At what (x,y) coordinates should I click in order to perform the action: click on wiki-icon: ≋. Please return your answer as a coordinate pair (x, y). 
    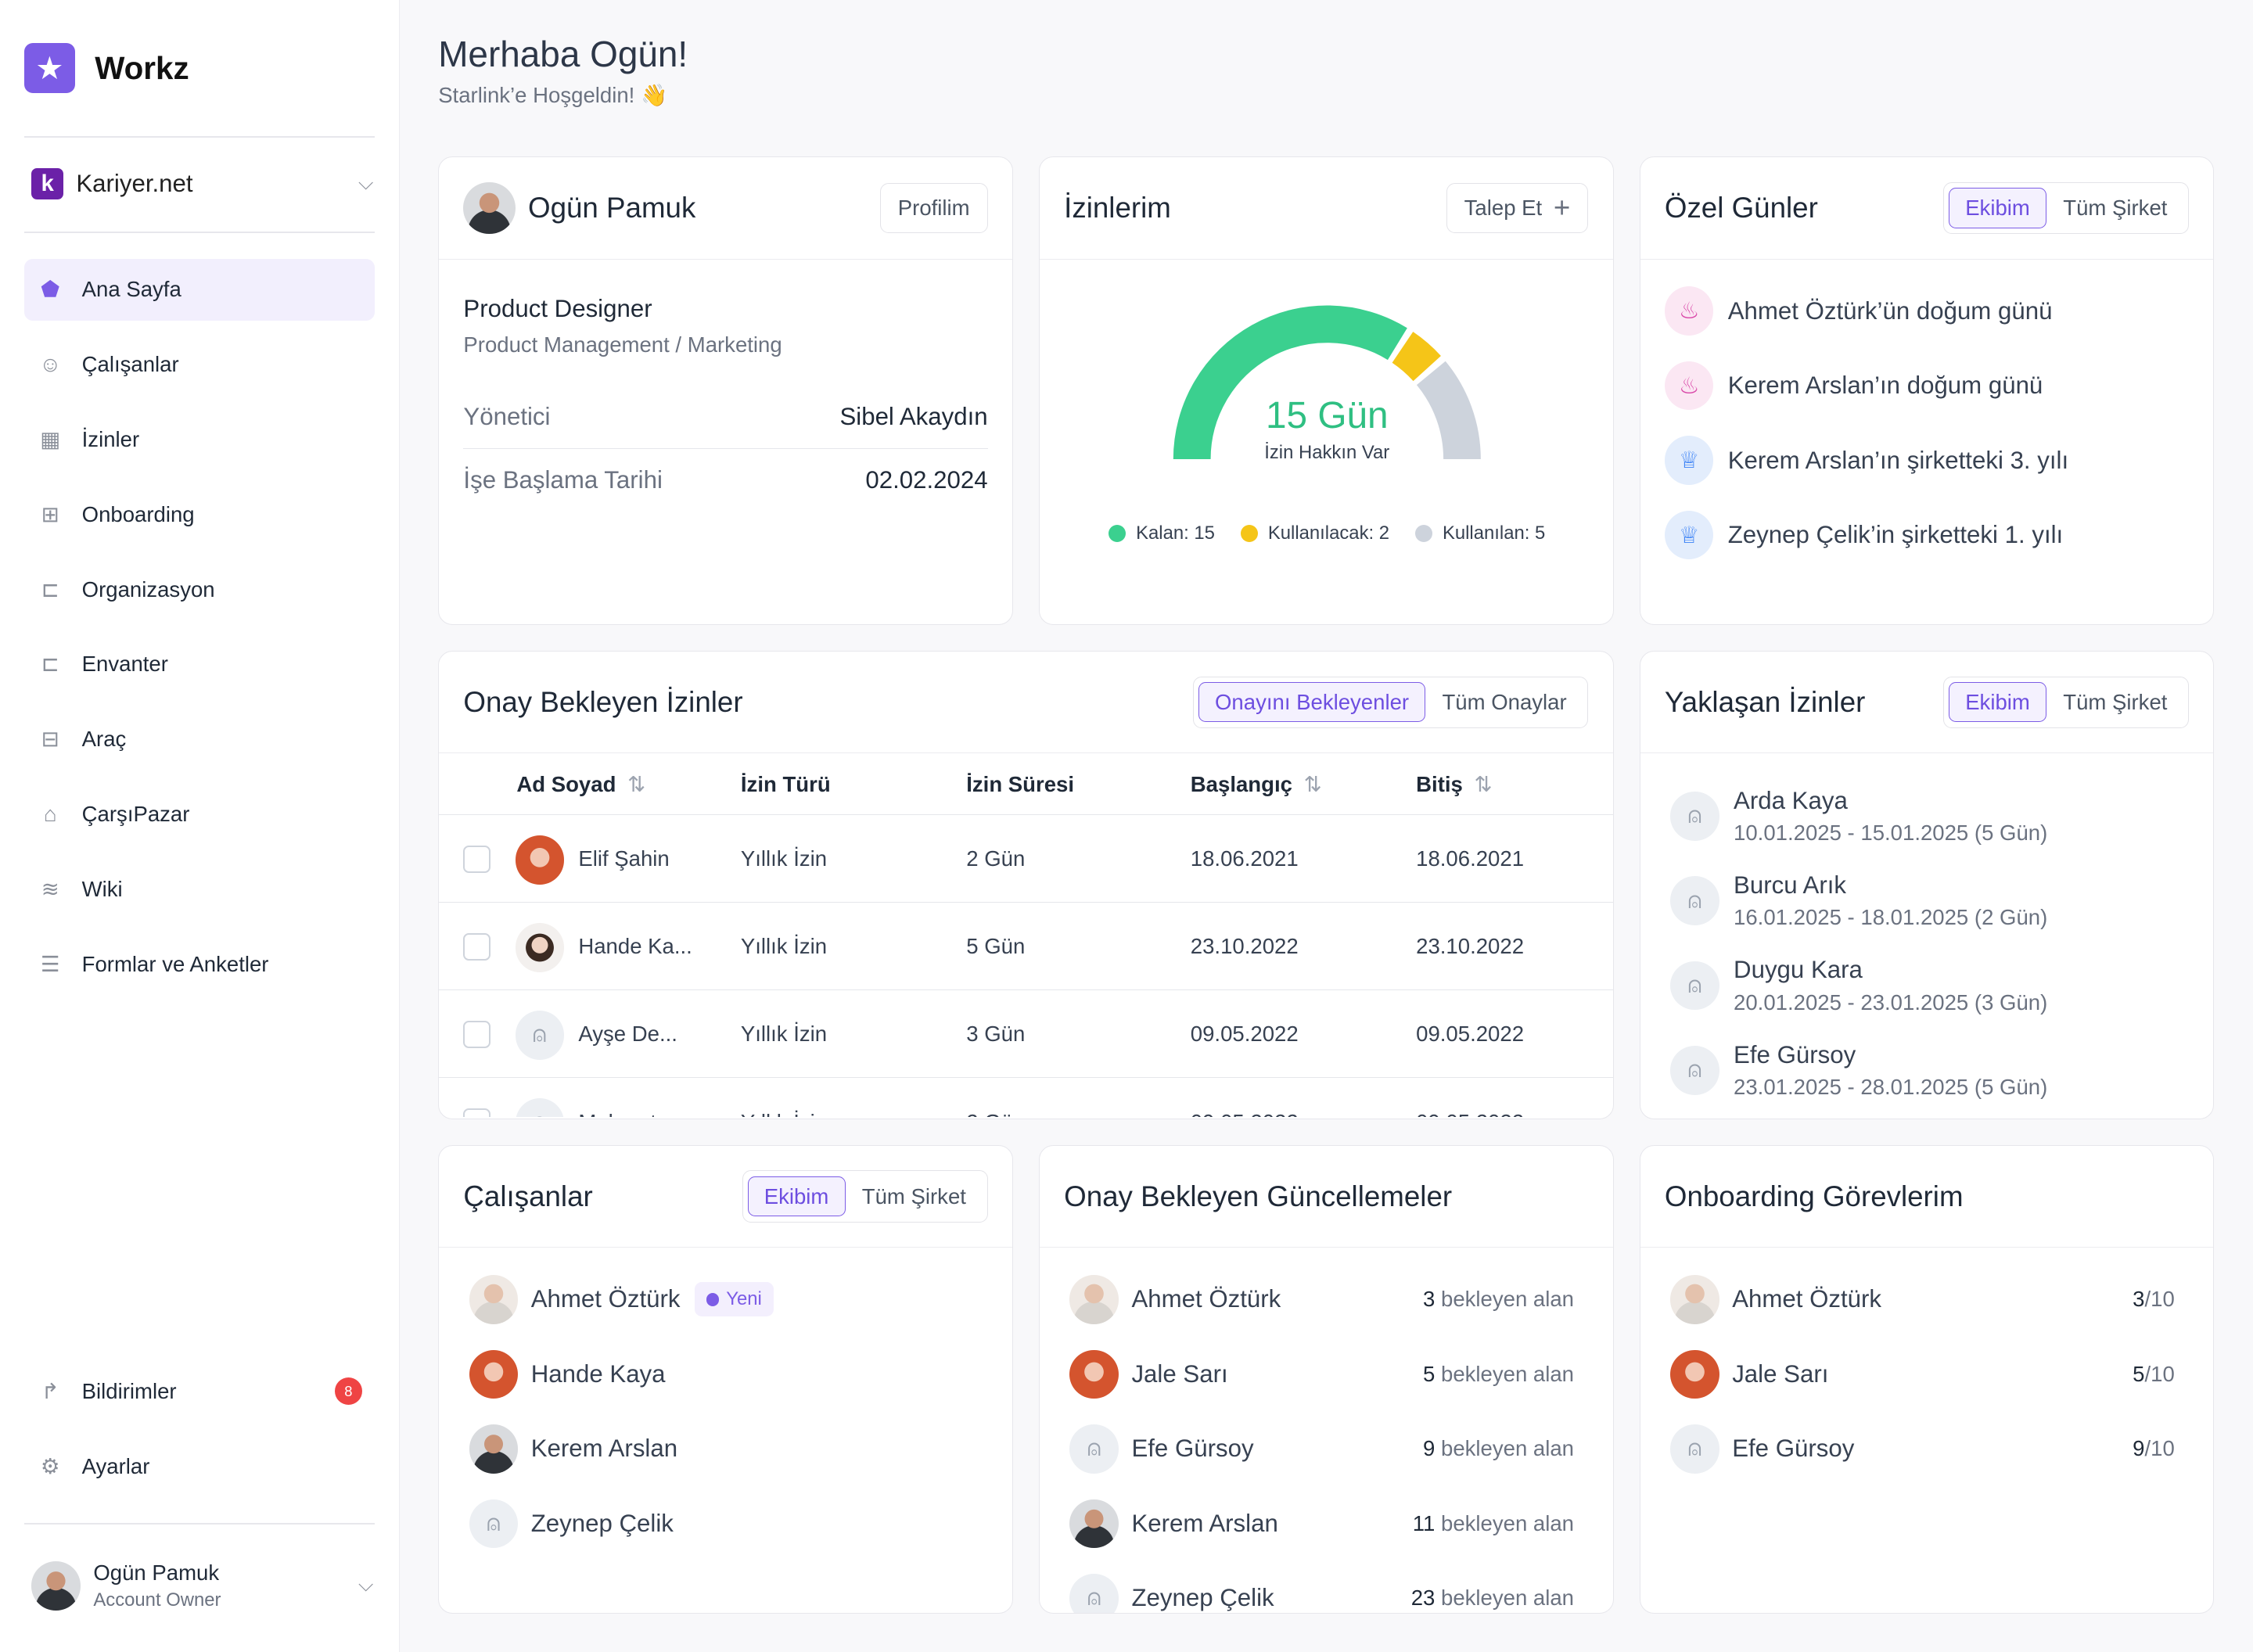
    Looking at the image, I should click on (50, 889).